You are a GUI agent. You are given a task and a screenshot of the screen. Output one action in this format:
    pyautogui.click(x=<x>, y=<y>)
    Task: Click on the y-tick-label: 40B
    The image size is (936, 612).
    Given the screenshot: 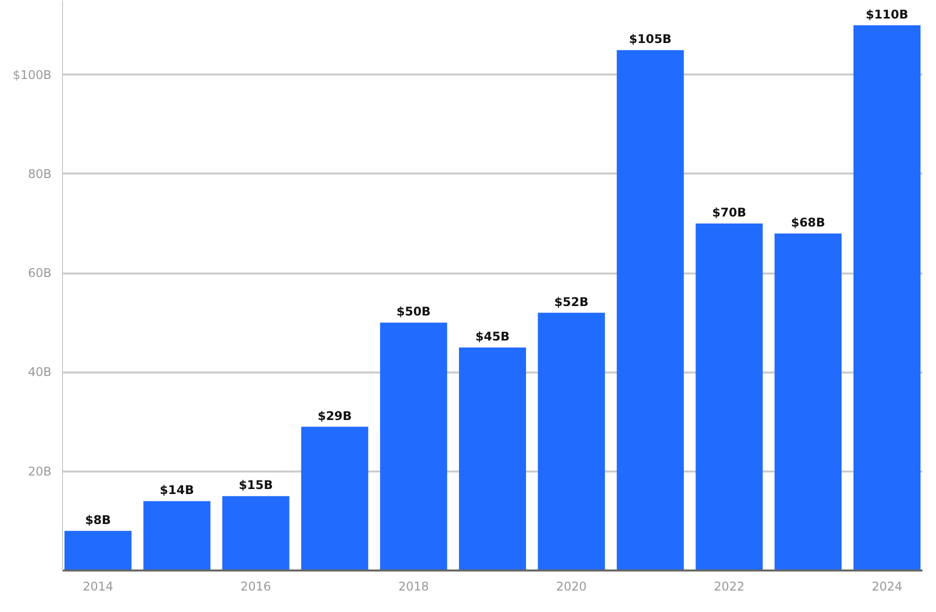 What is the action you would take?
    pyautogui.click(x=40, y=372)
    